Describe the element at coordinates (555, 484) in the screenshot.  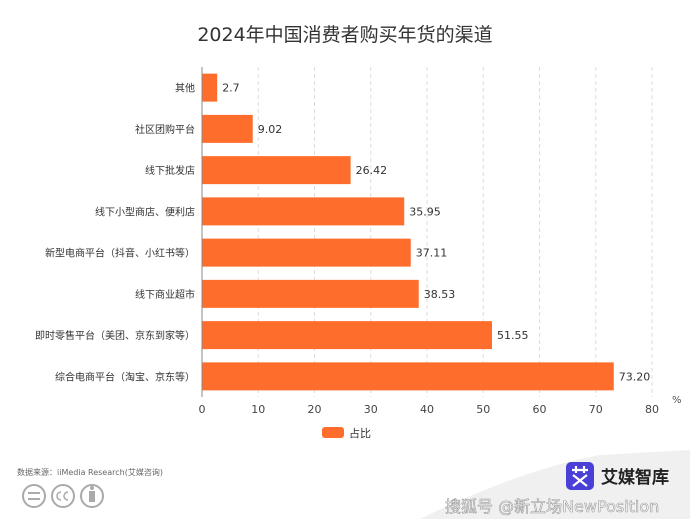
I see `footer-shape` at that location.